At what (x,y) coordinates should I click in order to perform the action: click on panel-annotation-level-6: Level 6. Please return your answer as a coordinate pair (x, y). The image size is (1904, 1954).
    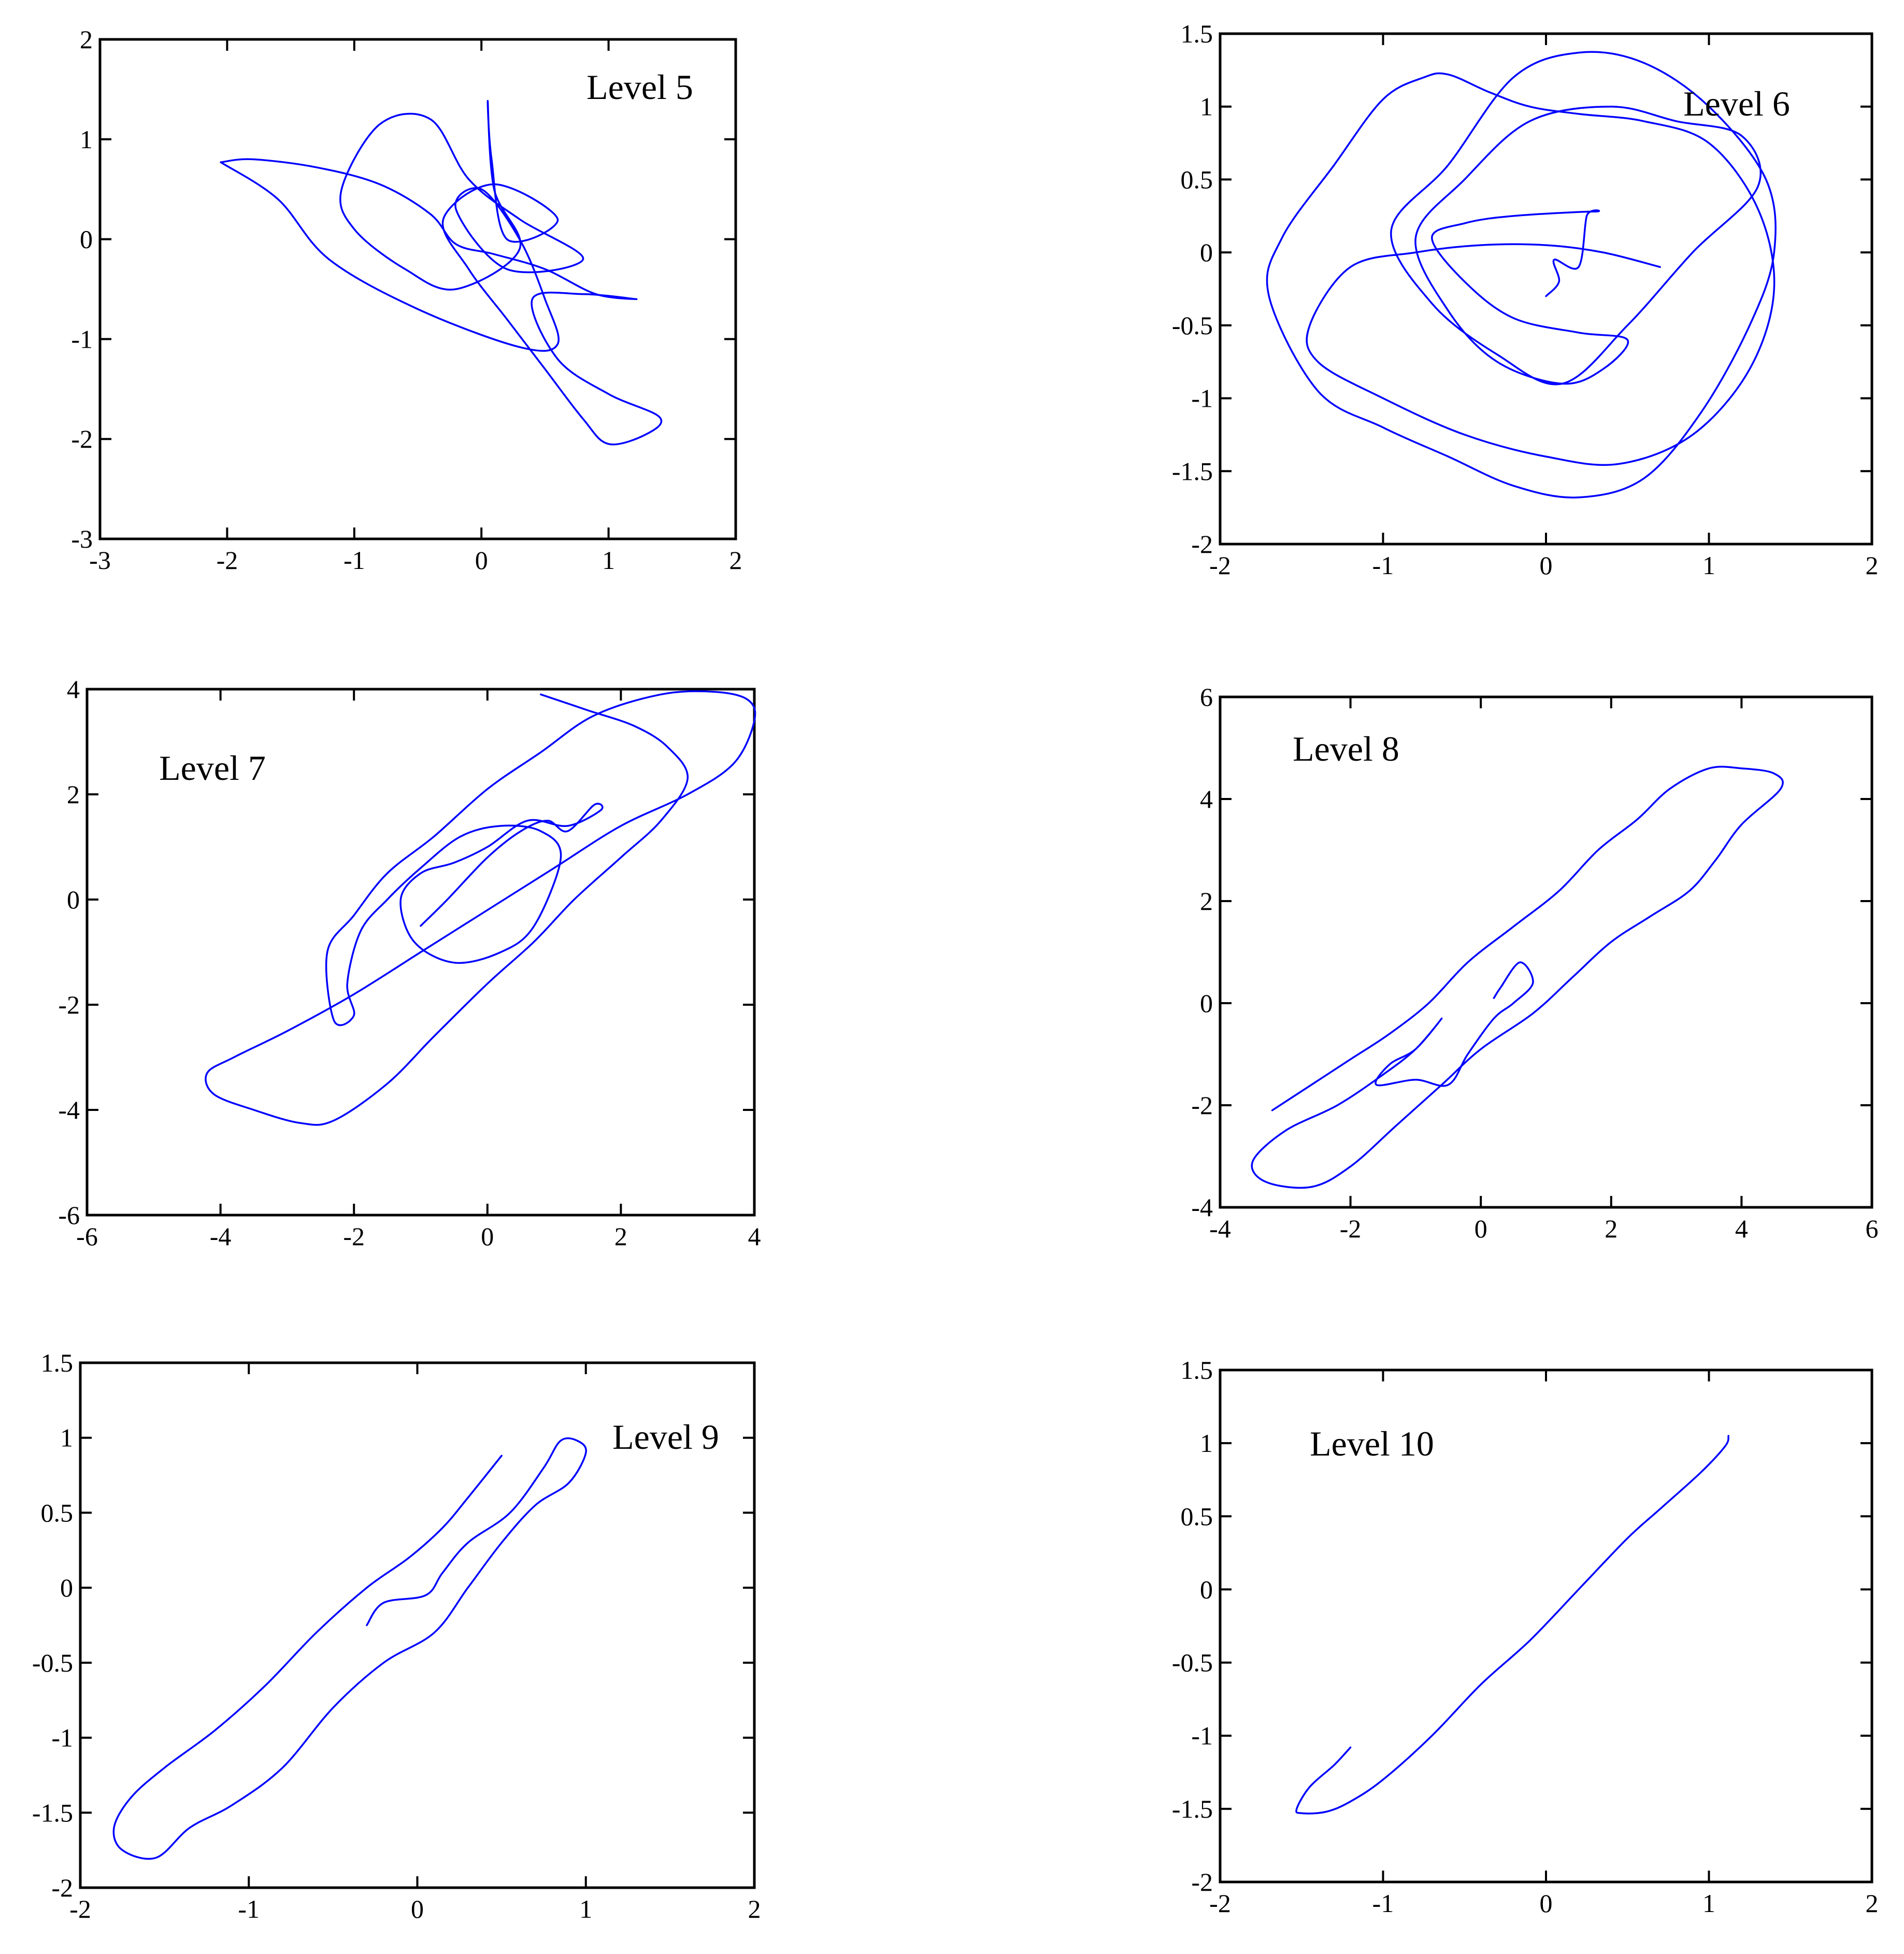
    Looking at the image, I should click on (1736, 104).